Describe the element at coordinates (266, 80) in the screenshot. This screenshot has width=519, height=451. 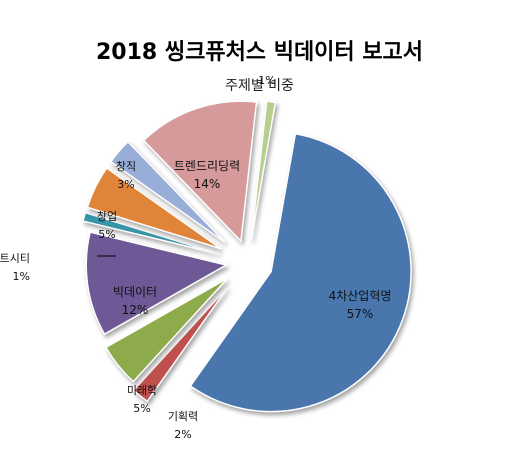
I see `slice-label-9: 1%` at that location.